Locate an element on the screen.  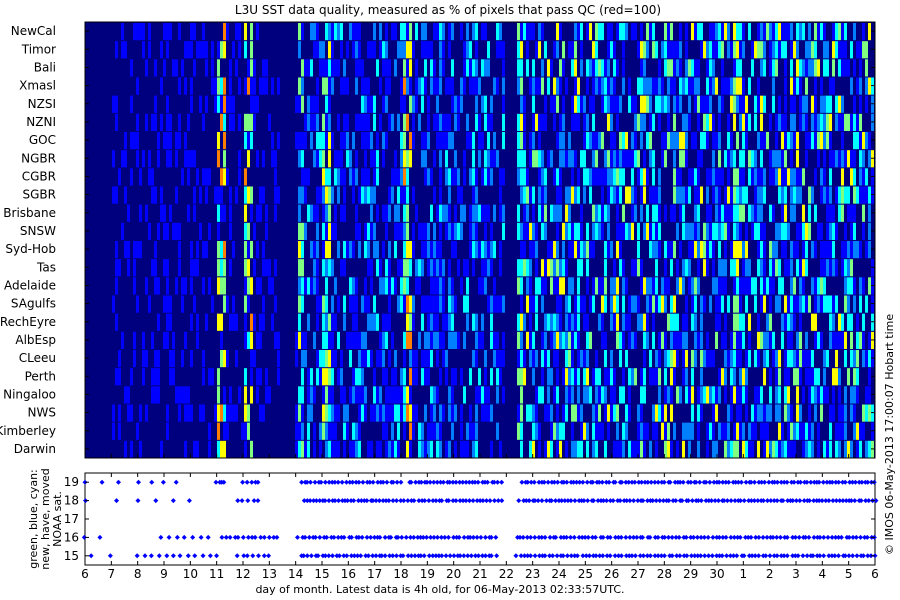
x-tick-label: 29 is located at coordinates (690, 574).